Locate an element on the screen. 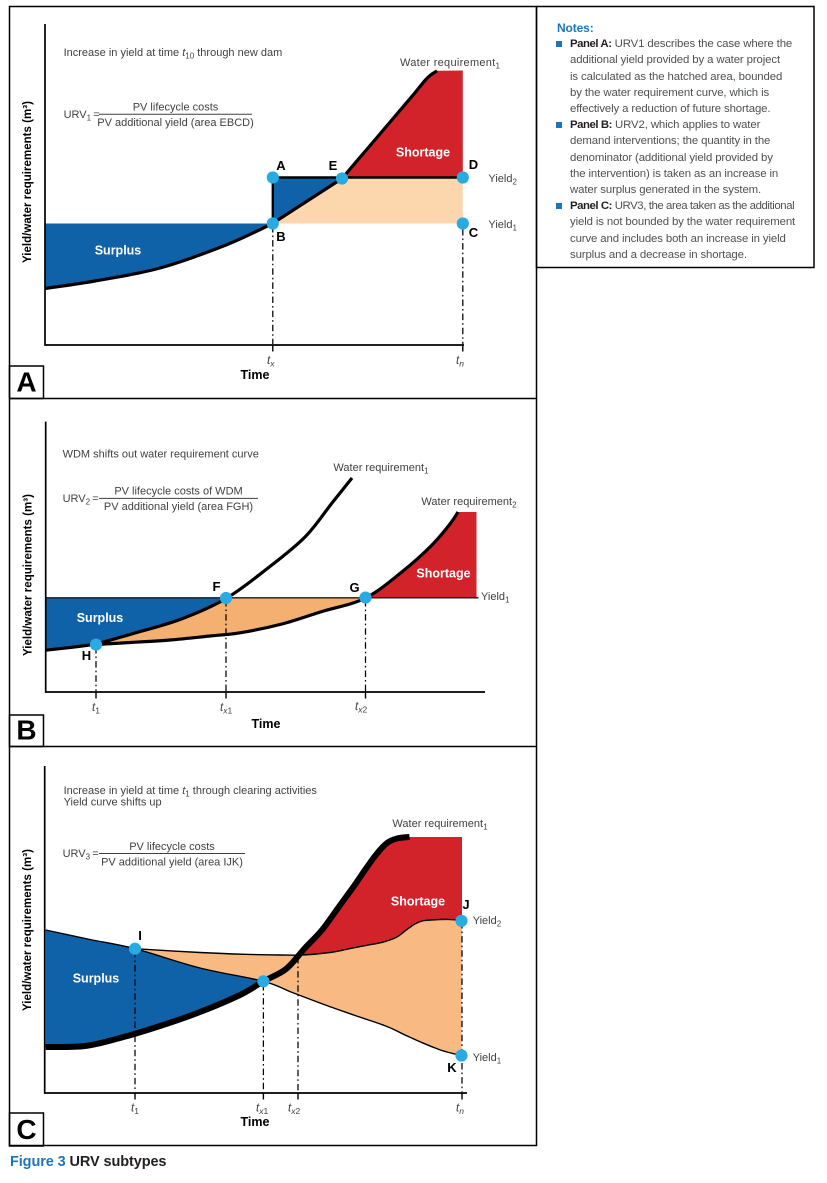 Image resolution: width=827 pixels, height=1183 pixels. svg-text: PV additional yield (area FGH) is located at coordinates (178, 507).